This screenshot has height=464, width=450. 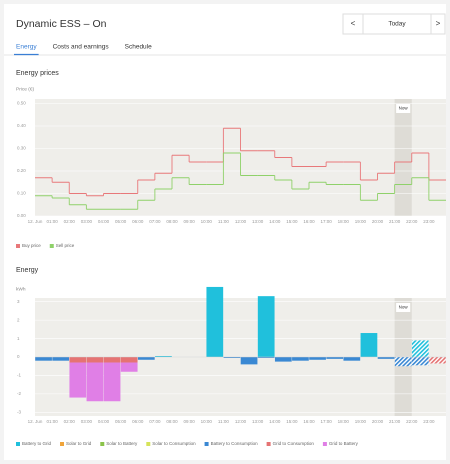 I want to click on x-tick-label: 12:00, so click(x=241, y=421).